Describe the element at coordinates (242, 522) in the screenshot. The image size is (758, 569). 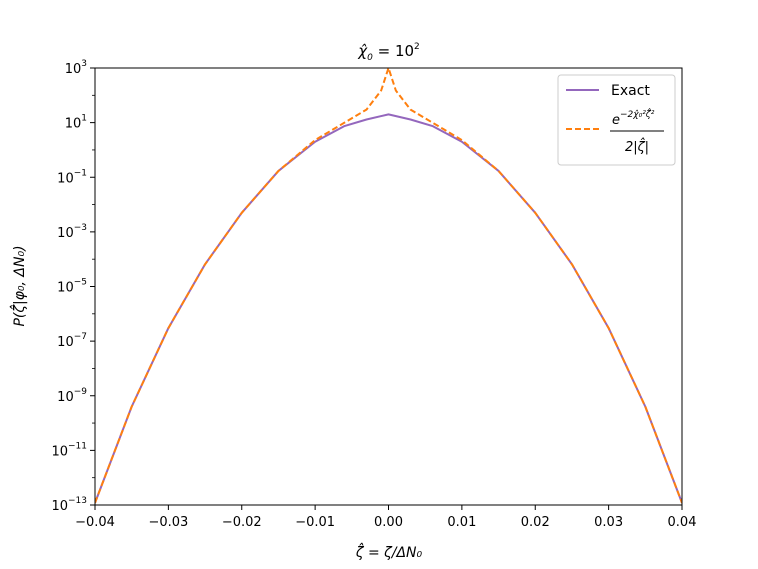
I see `x-tick-label: −0.02` at that location.